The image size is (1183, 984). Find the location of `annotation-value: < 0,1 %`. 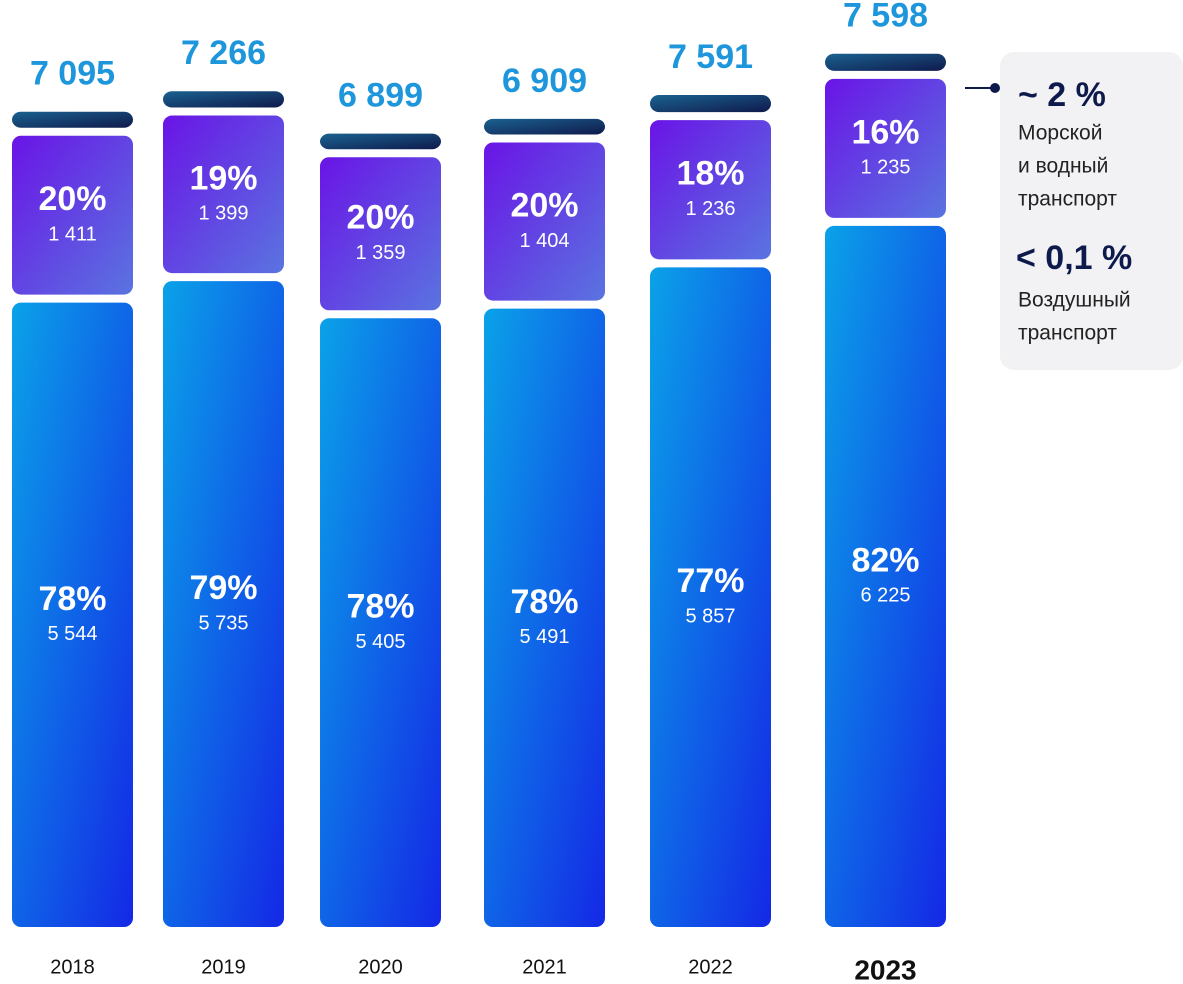

annotation-value: < 0,1 % is located at coordinates (1074, 258).